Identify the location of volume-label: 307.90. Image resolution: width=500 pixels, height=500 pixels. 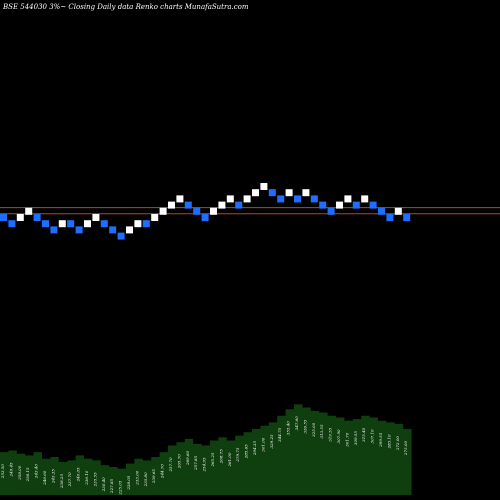
(338, 436).